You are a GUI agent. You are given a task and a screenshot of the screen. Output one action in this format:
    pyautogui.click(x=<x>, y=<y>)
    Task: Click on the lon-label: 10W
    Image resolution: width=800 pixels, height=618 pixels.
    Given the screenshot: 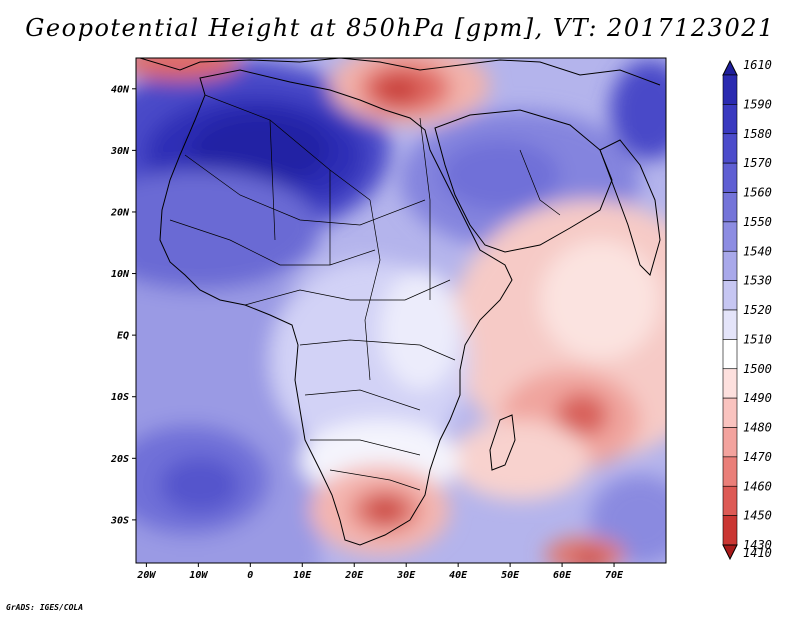 What is the action you would take?
    pyautogui.click(x=198, y=575)
    